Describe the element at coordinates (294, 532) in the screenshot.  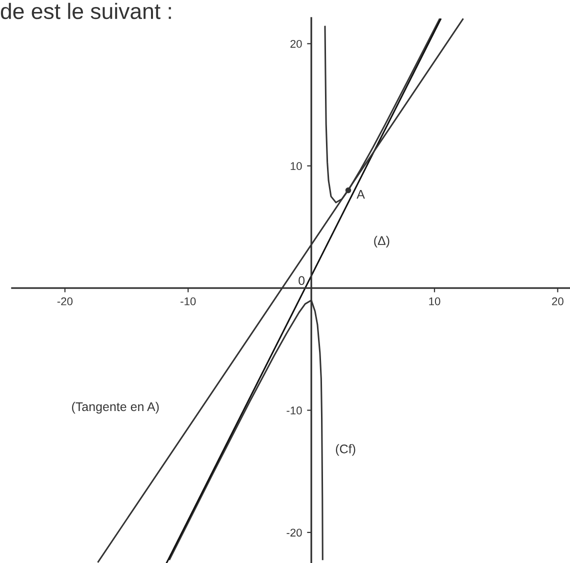
I see `y-tick-label: -20` at that location.